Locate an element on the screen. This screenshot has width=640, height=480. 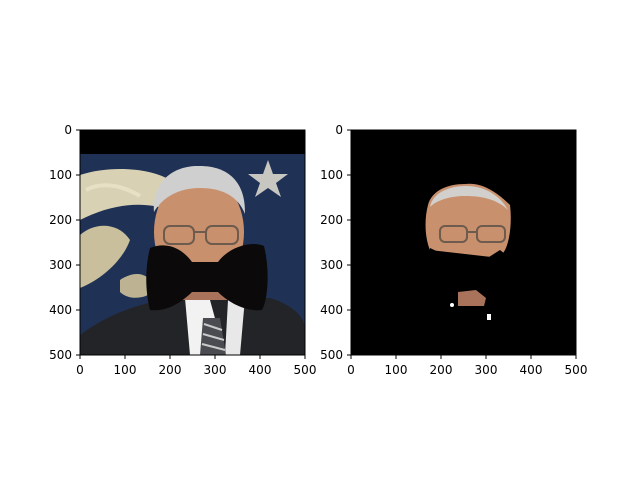
left-x-axis: 0 100 200 300 400 500 is located at coordinates (196, 366).